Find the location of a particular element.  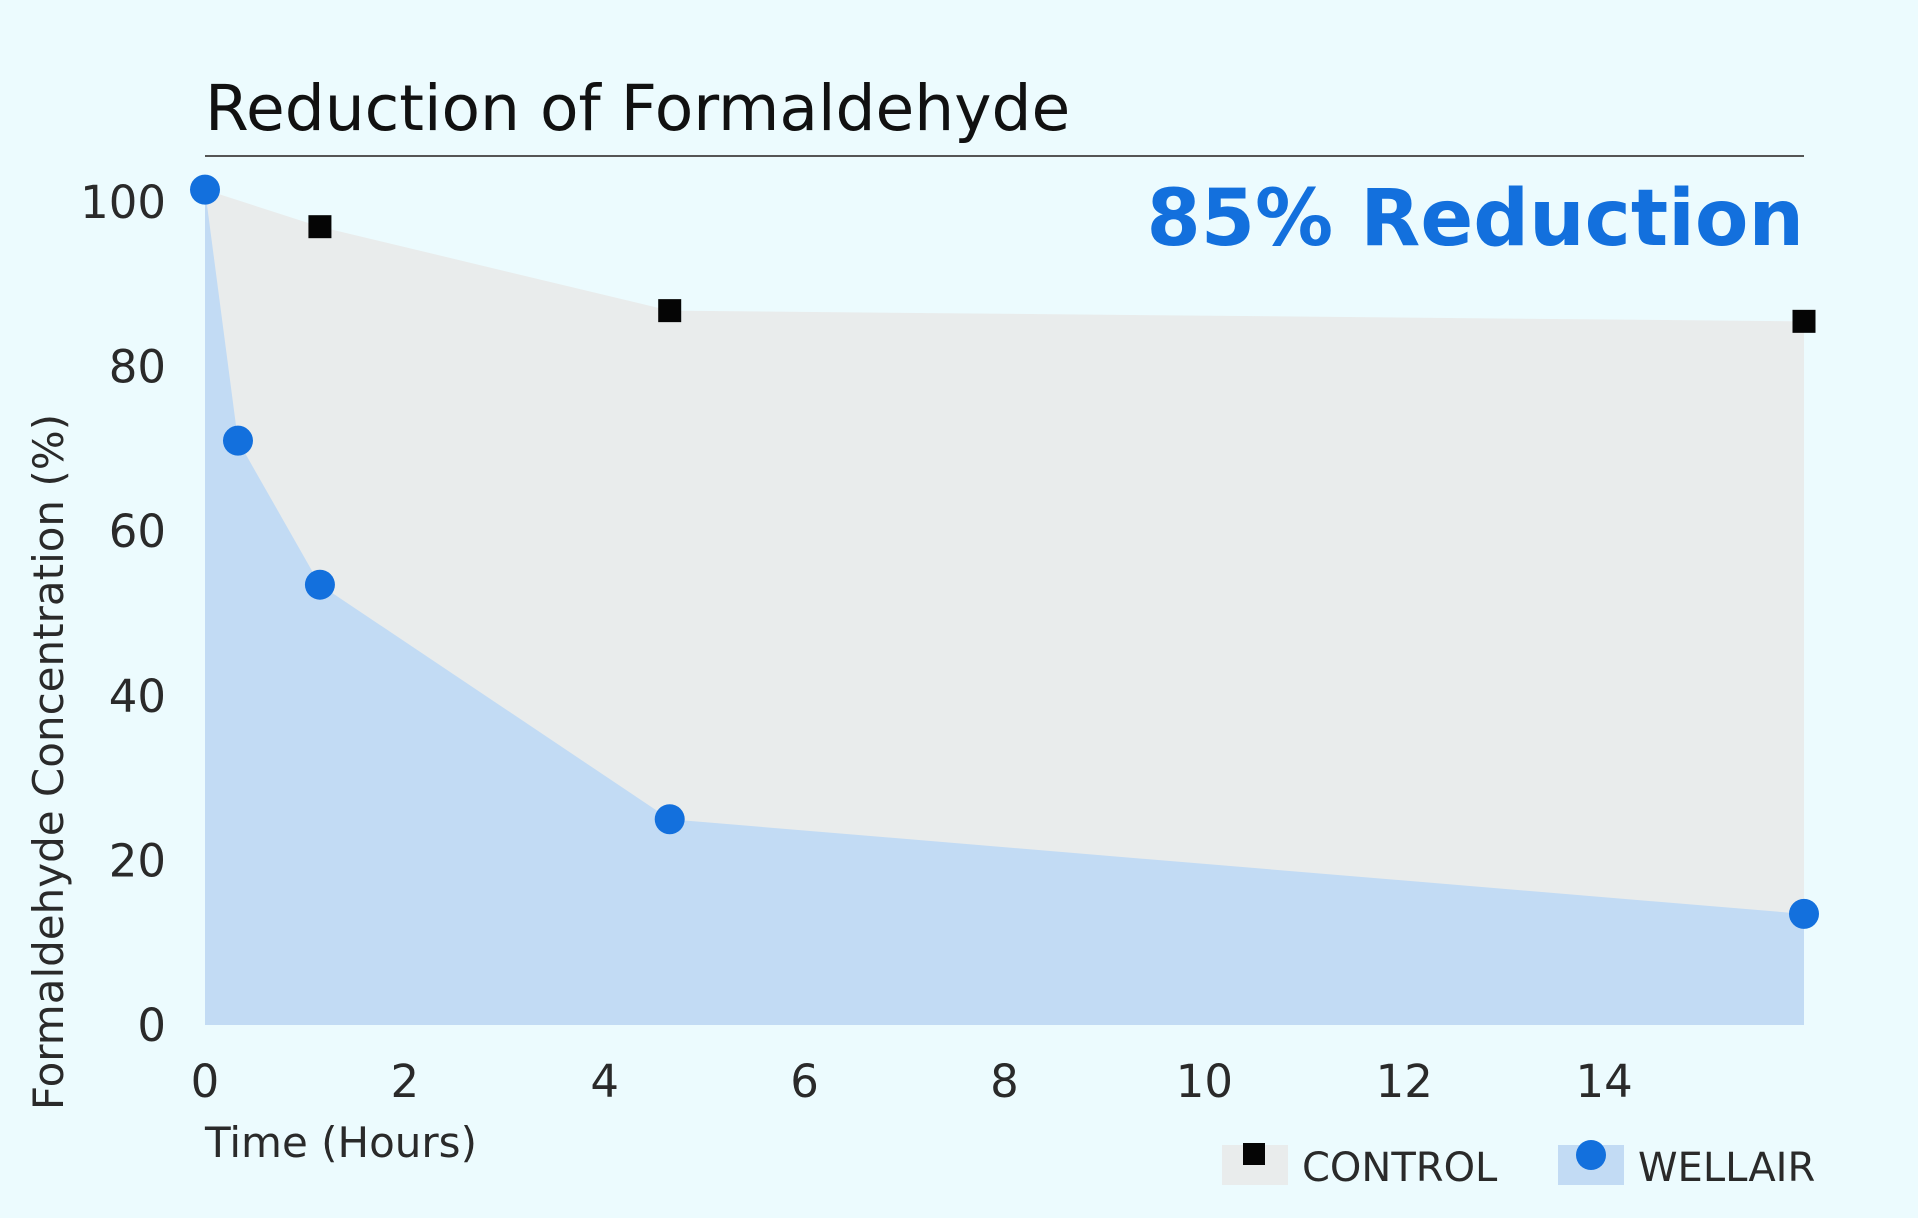

legend-item-control: CONTROL is located at coordinates (1360, 1167).